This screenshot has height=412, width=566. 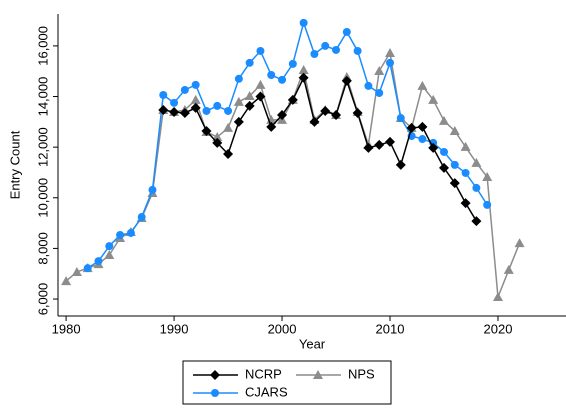 I want to click on y-tick-label: 10,000, so click(x=42, y=198).